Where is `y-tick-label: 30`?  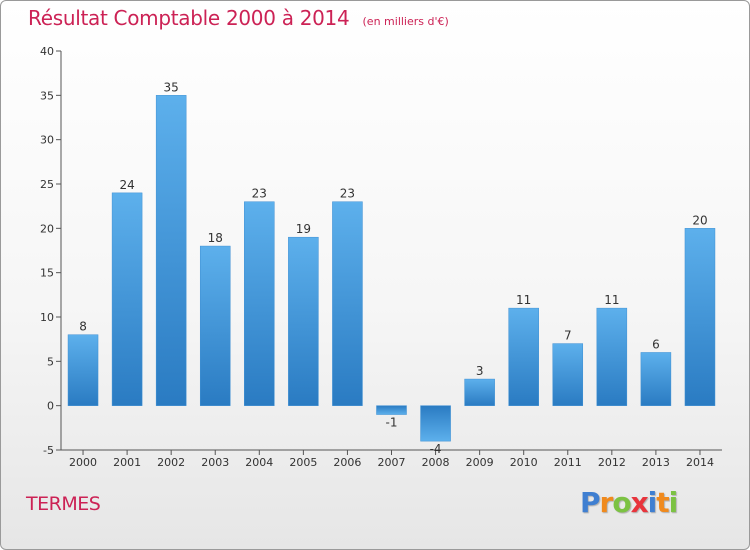 y-tick-label: 30 is located at coordinates (47, 140).